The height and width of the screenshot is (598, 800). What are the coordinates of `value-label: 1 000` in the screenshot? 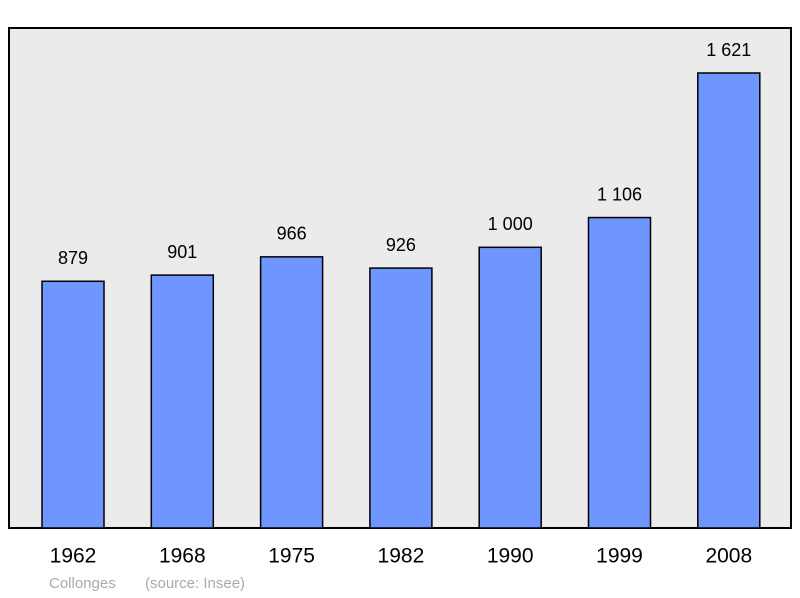 It's located at (510, 224).